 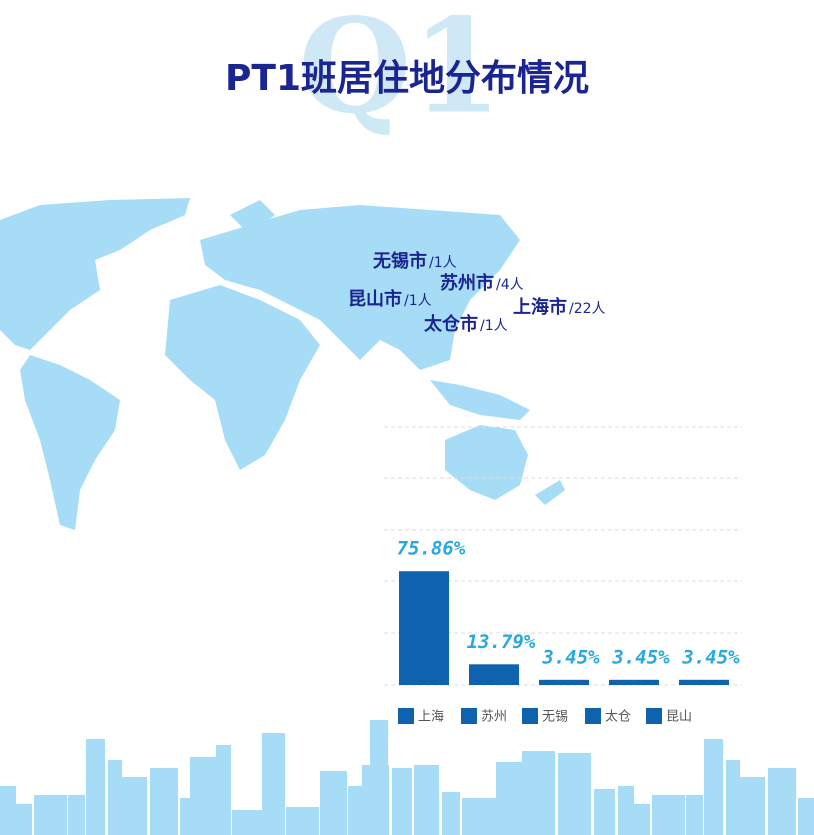 I want to click on value-label: 13.79%, so click(x=501, y=642).